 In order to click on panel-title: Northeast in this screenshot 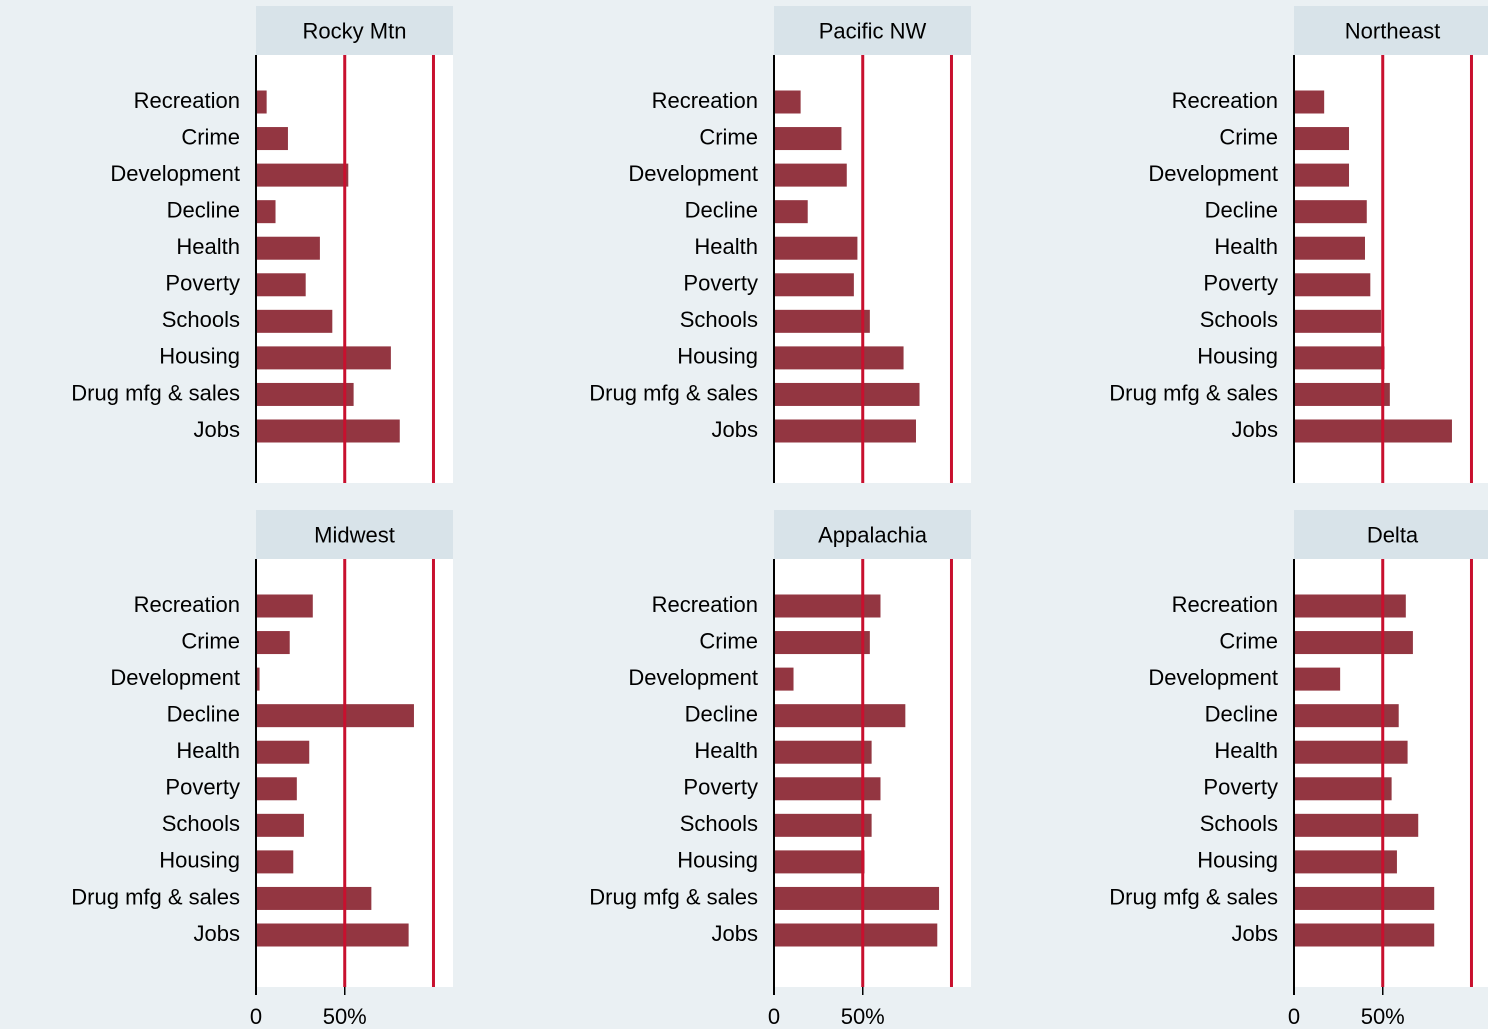, I will do `click(1392, 30)`.